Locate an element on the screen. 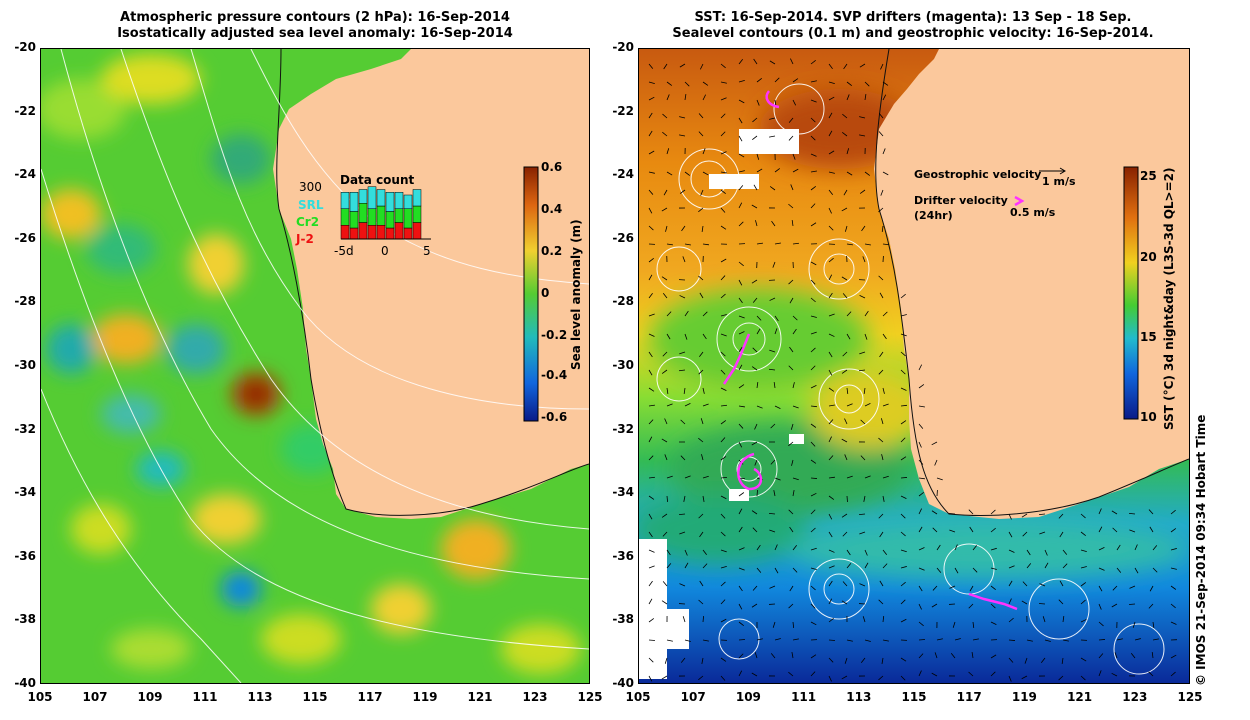  sst-tick-25: 25 is located at coordinates (1148, 176).